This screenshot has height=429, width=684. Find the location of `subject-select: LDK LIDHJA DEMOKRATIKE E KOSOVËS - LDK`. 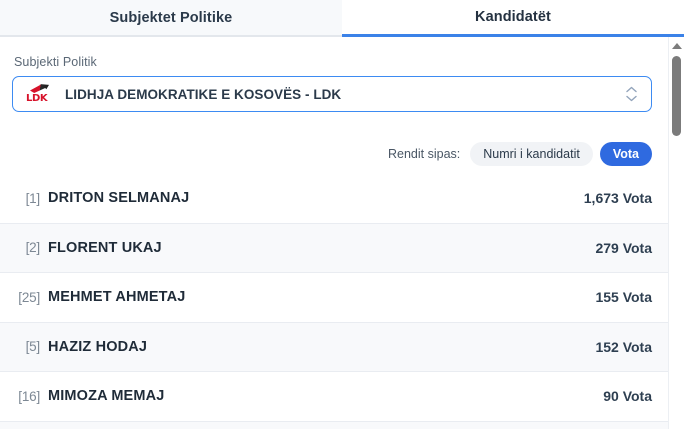

subject-select: LDK LIDHJA DEMOKRATIKE E KOSOVËS - LDK is located at coordinates (332, 94).